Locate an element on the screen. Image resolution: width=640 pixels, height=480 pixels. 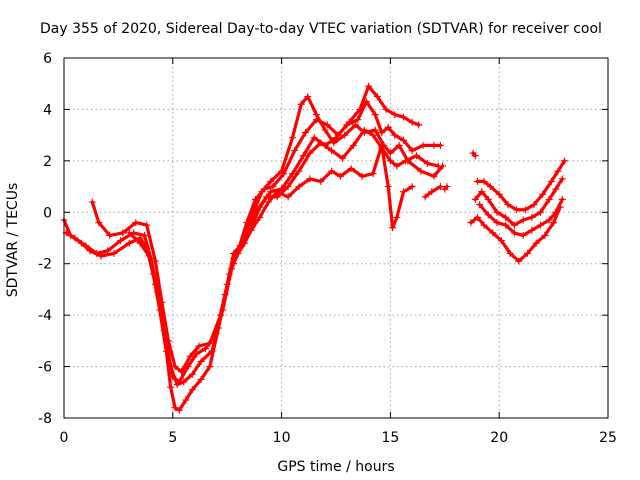
x-tick-label: 10 is located at coordinates (282, 438).